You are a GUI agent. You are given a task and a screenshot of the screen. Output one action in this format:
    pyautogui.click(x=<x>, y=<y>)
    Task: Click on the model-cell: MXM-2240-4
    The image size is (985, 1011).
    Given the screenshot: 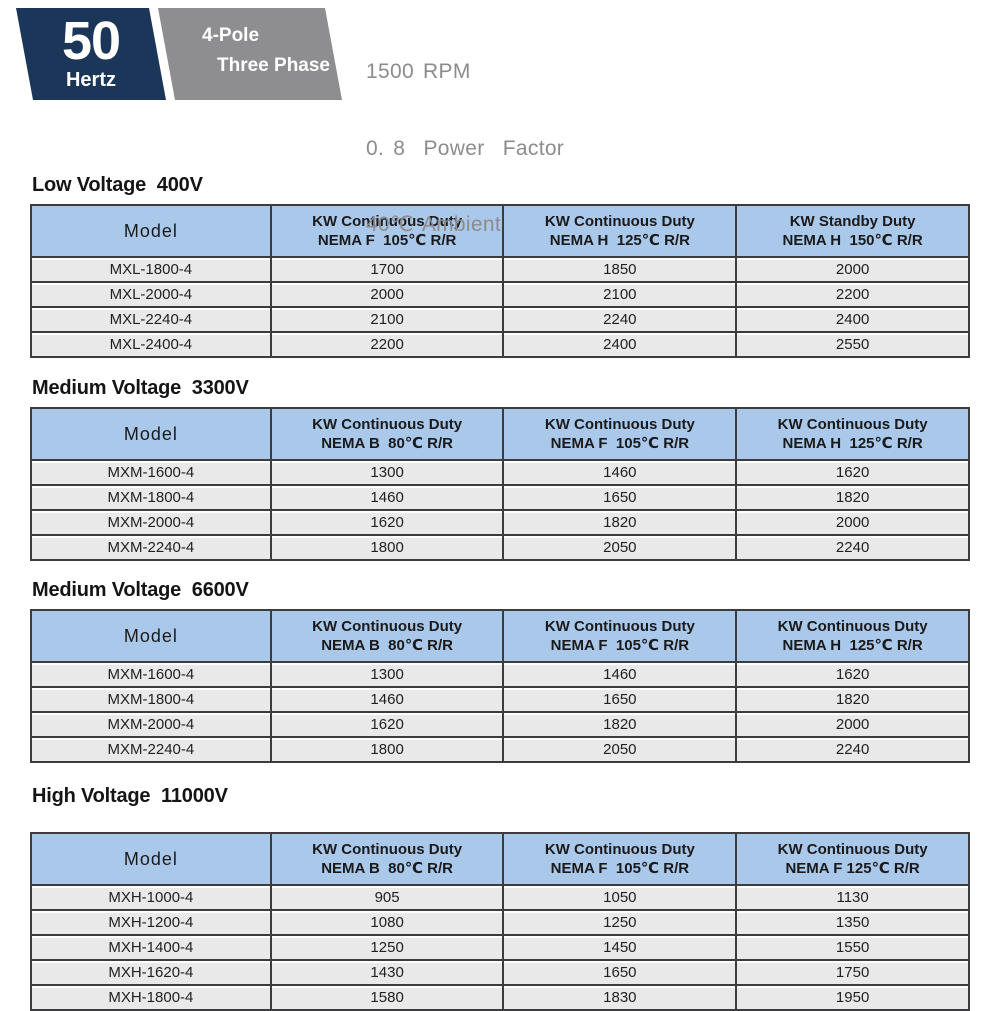 What is the action you would take?
    pyautogui.click(x=151, y=546)
    